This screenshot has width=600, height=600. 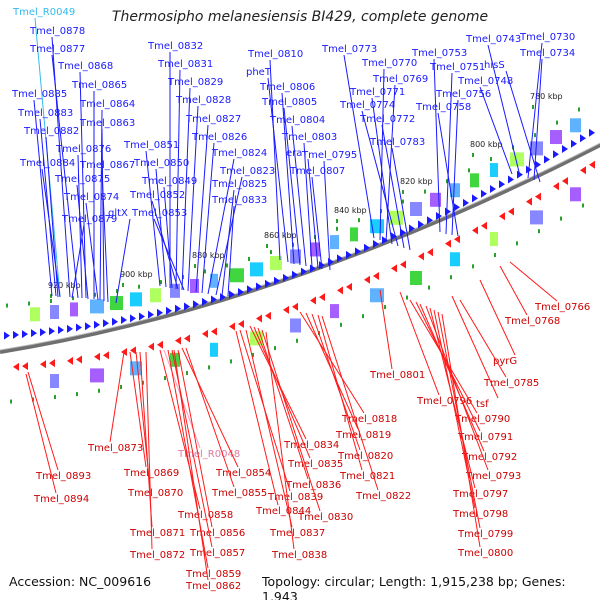 What do you see at coordinates (39, 94) in the screenshot?
I see `forward-gene-label-tmel-0885: Tmel_0885` at bounding box center [39, 94].